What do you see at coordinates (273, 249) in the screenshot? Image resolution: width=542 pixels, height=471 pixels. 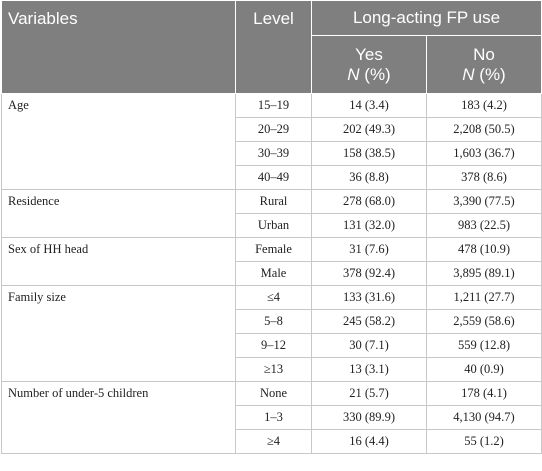 I see `level-cell: Female` at bounding box center [273, 249].